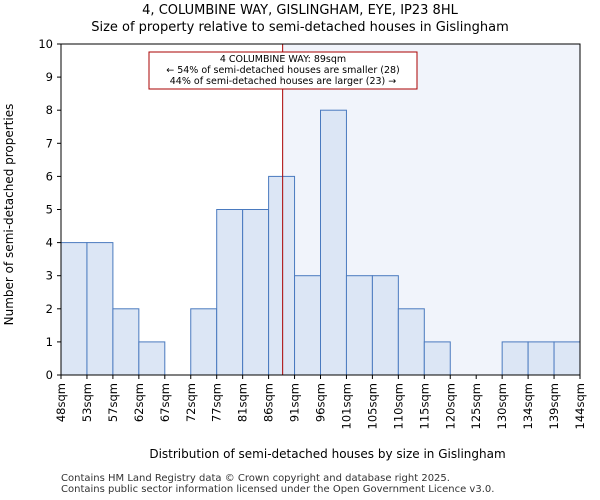  Describe the element at coordinates (74, 309) in the screenshot. I see `bar-48sqm` at that location.